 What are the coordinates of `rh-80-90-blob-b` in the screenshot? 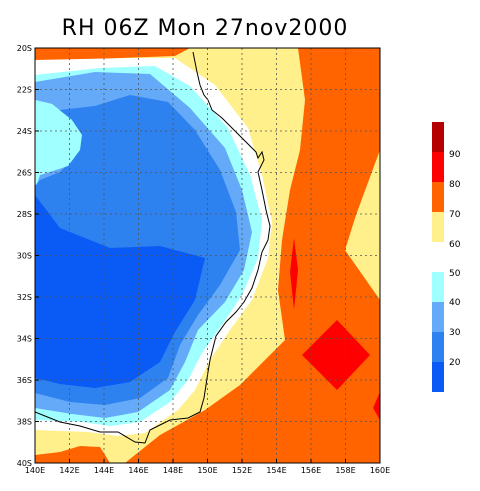 It's located at (294, 274).